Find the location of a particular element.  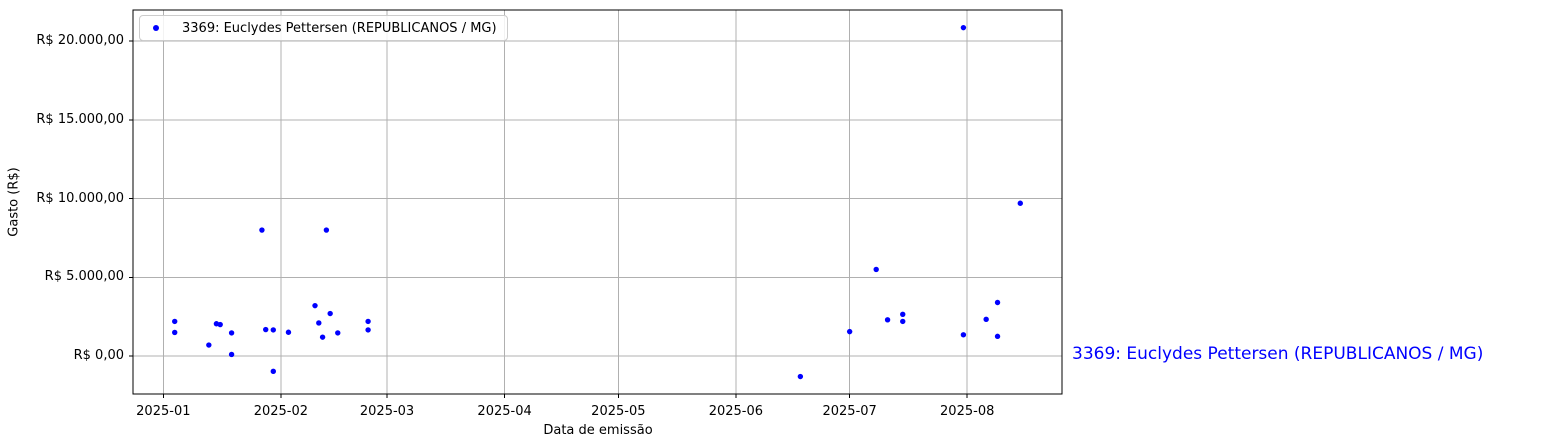

y-tick-label: R$ 15.000,00 is located at coordinates (80, 119).